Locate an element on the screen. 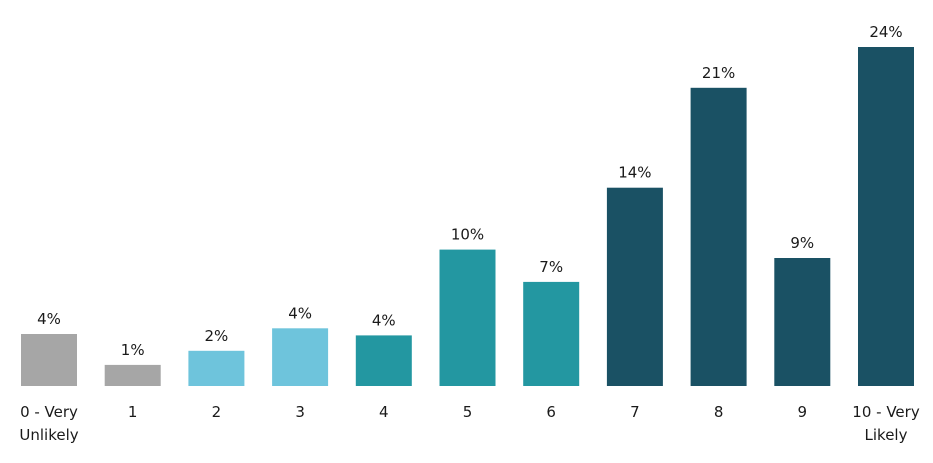 The image size is (933, 463). x-tick-label-3-line-0: 3 is located at coordinates (300, 412).